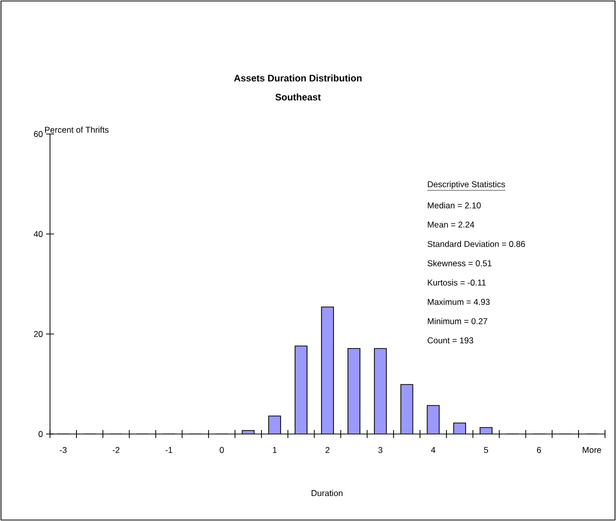 This screenshot has height=521, width=616. Describe the element at coordinates (38, 234) in the screenshot. I see `y-tick-label: 40` at that location.